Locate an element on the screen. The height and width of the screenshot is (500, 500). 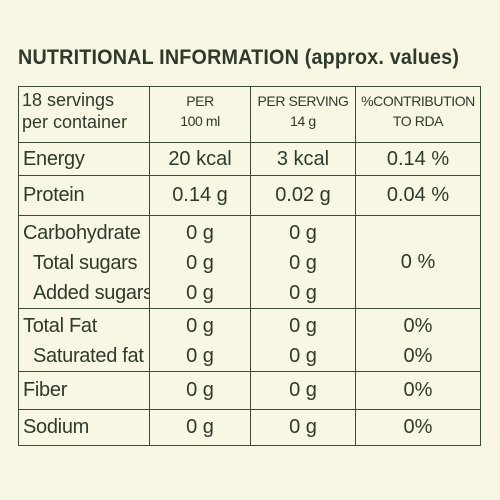
total-sugars-label: Total sugars is located at coordinates (85, 263).